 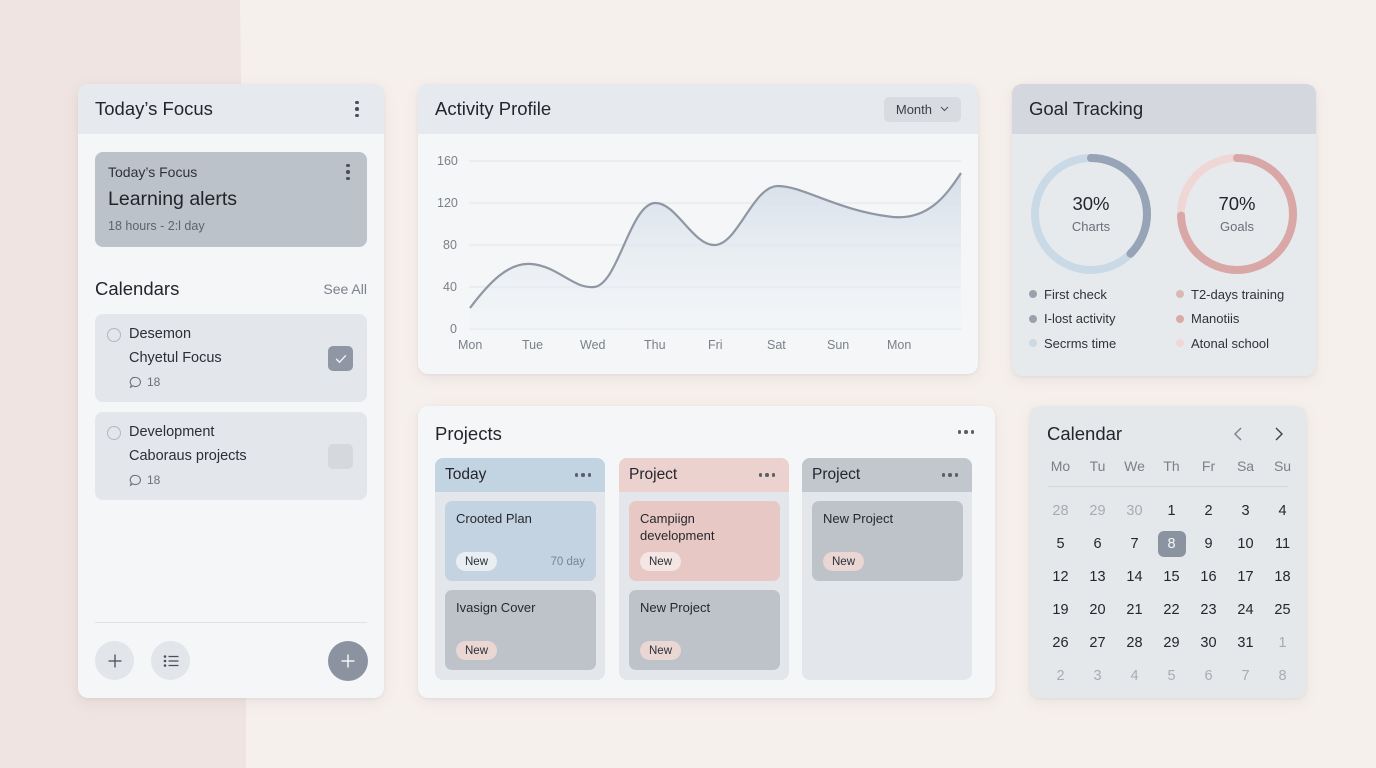 What do you see at coordinates (1097, 577) in the screenshot?
I see `calendar-day: 13` at bounding box center [1097, 577].